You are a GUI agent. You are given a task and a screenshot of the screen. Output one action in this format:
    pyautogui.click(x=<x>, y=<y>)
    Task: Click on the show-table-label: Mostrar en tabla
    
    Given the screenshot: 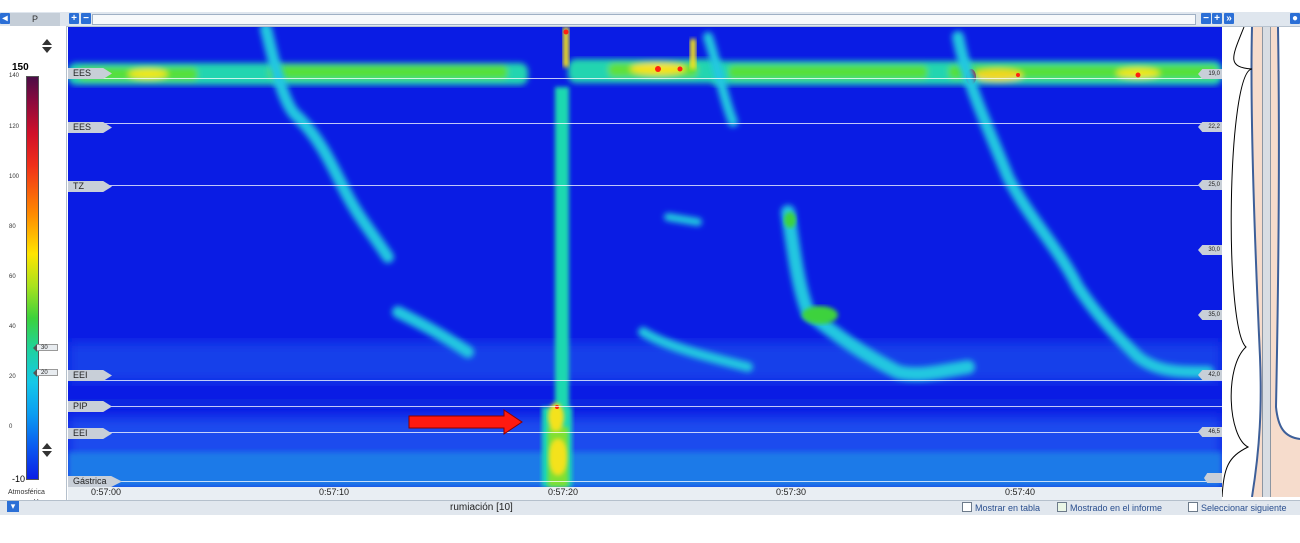 What is the action you would take?
    pyautogui.click(x=1008, y=508)
    